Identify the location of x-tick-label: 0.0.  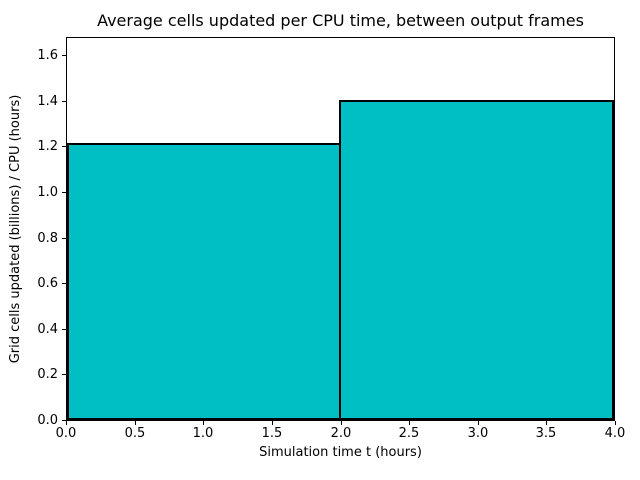
(66, 433).